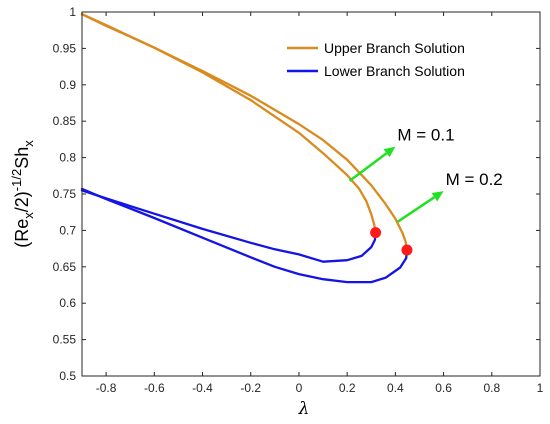 This screenshot has height=424, width=550. Describe the element at coordinates (394, 71) in the screenshot. I see `legend-label-lower: Lower Branch Solution` at that location.